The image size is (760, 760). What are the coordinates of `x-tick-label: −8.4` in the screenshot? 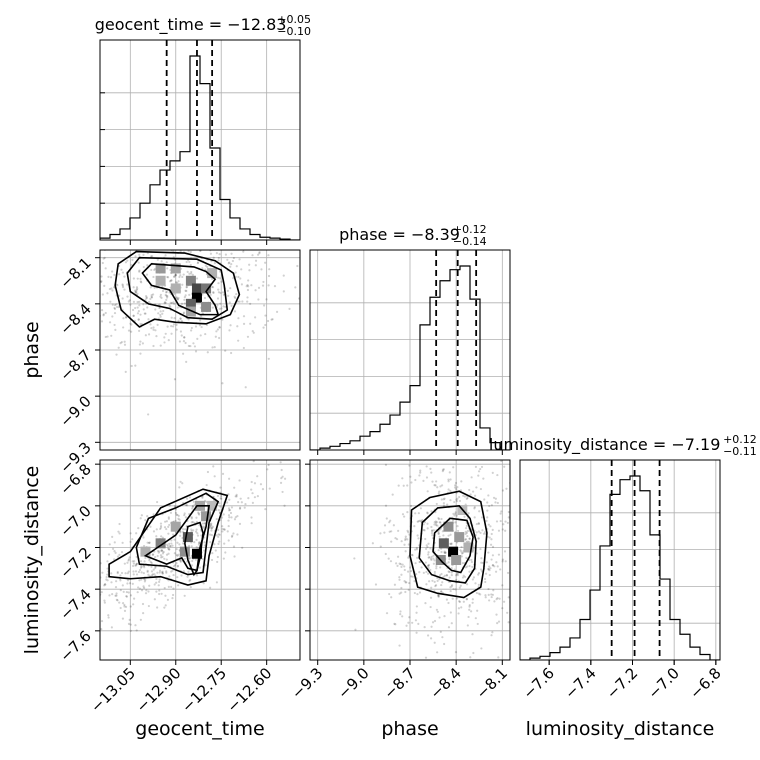 It's located at (445, 683).